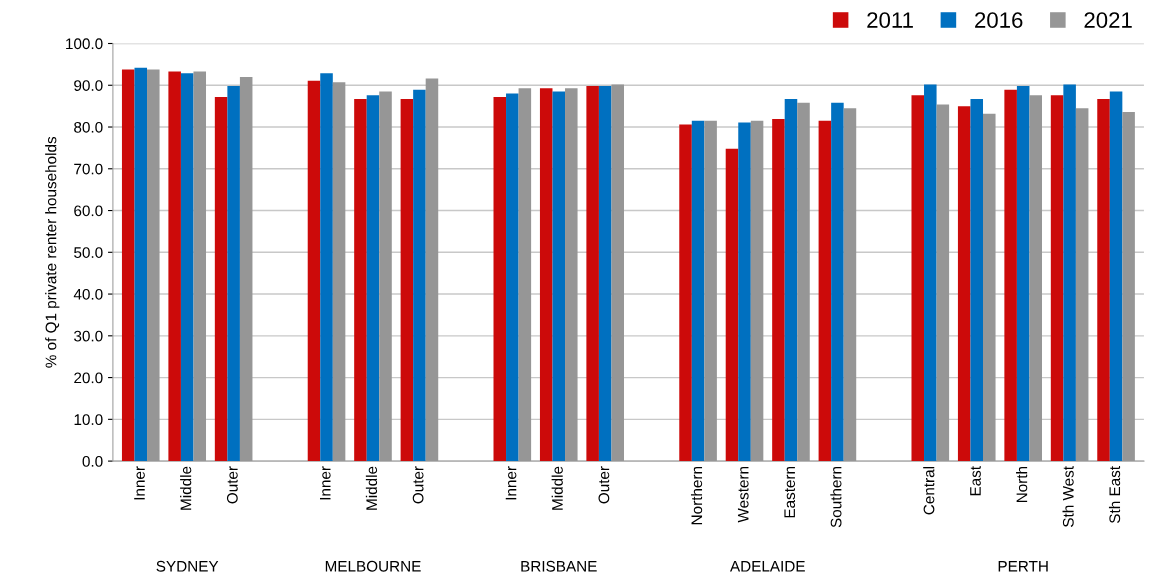  I want to click on text: PERTH, so click(1023, 566).